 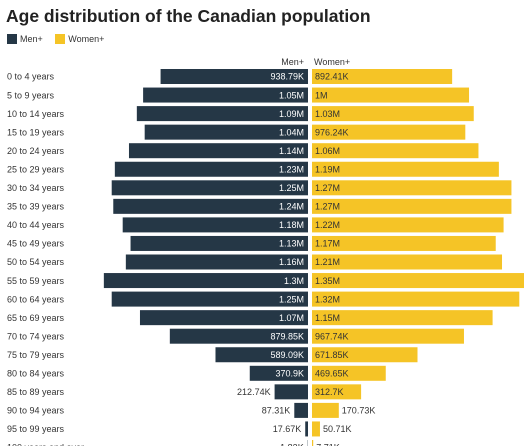 I want to click on category-label: 50 to 54 years, so click(x=36, y=262).